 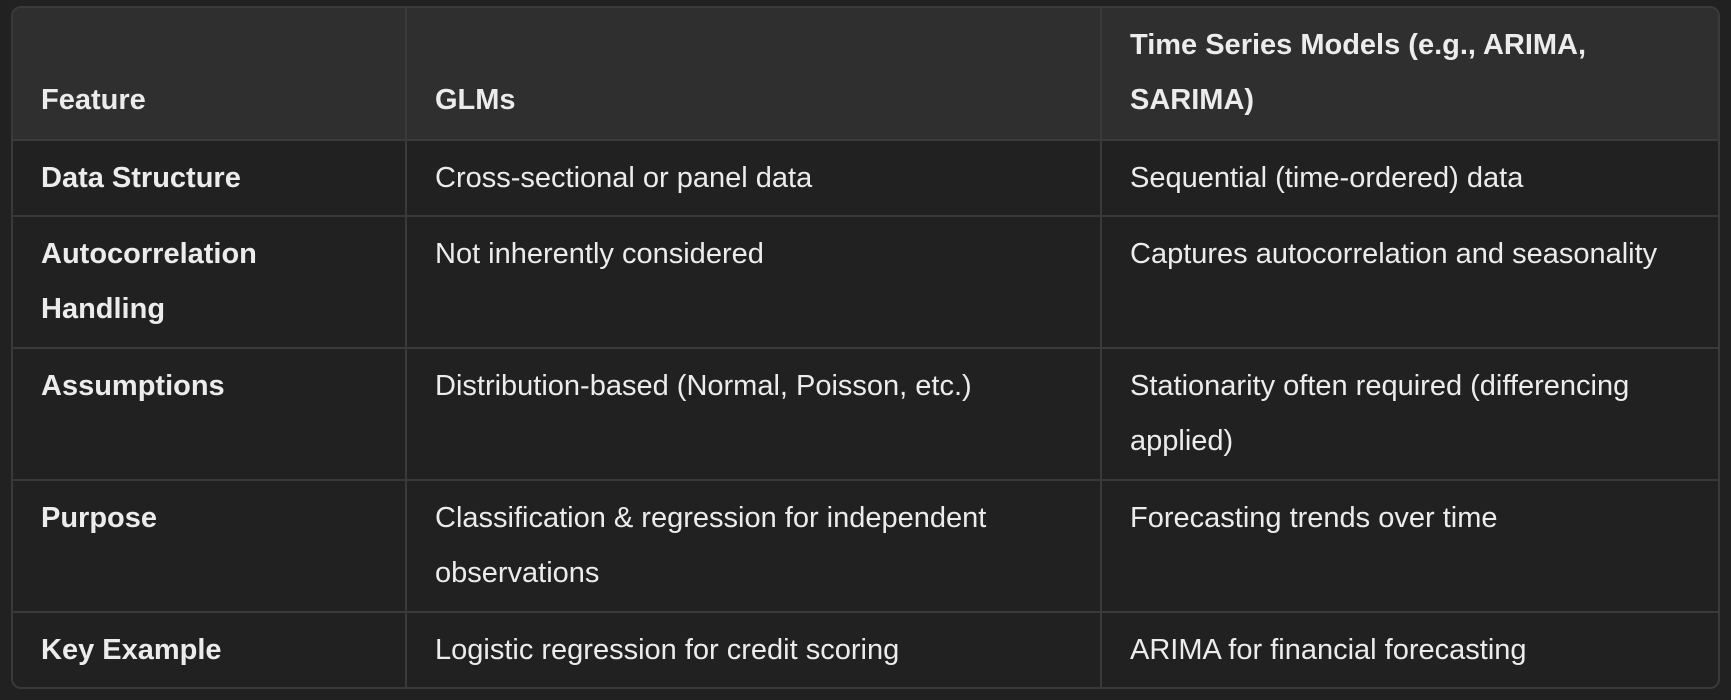 I want to click on row-time-series-cell: Forecasting trends over time, so click(x=1409, y=546).